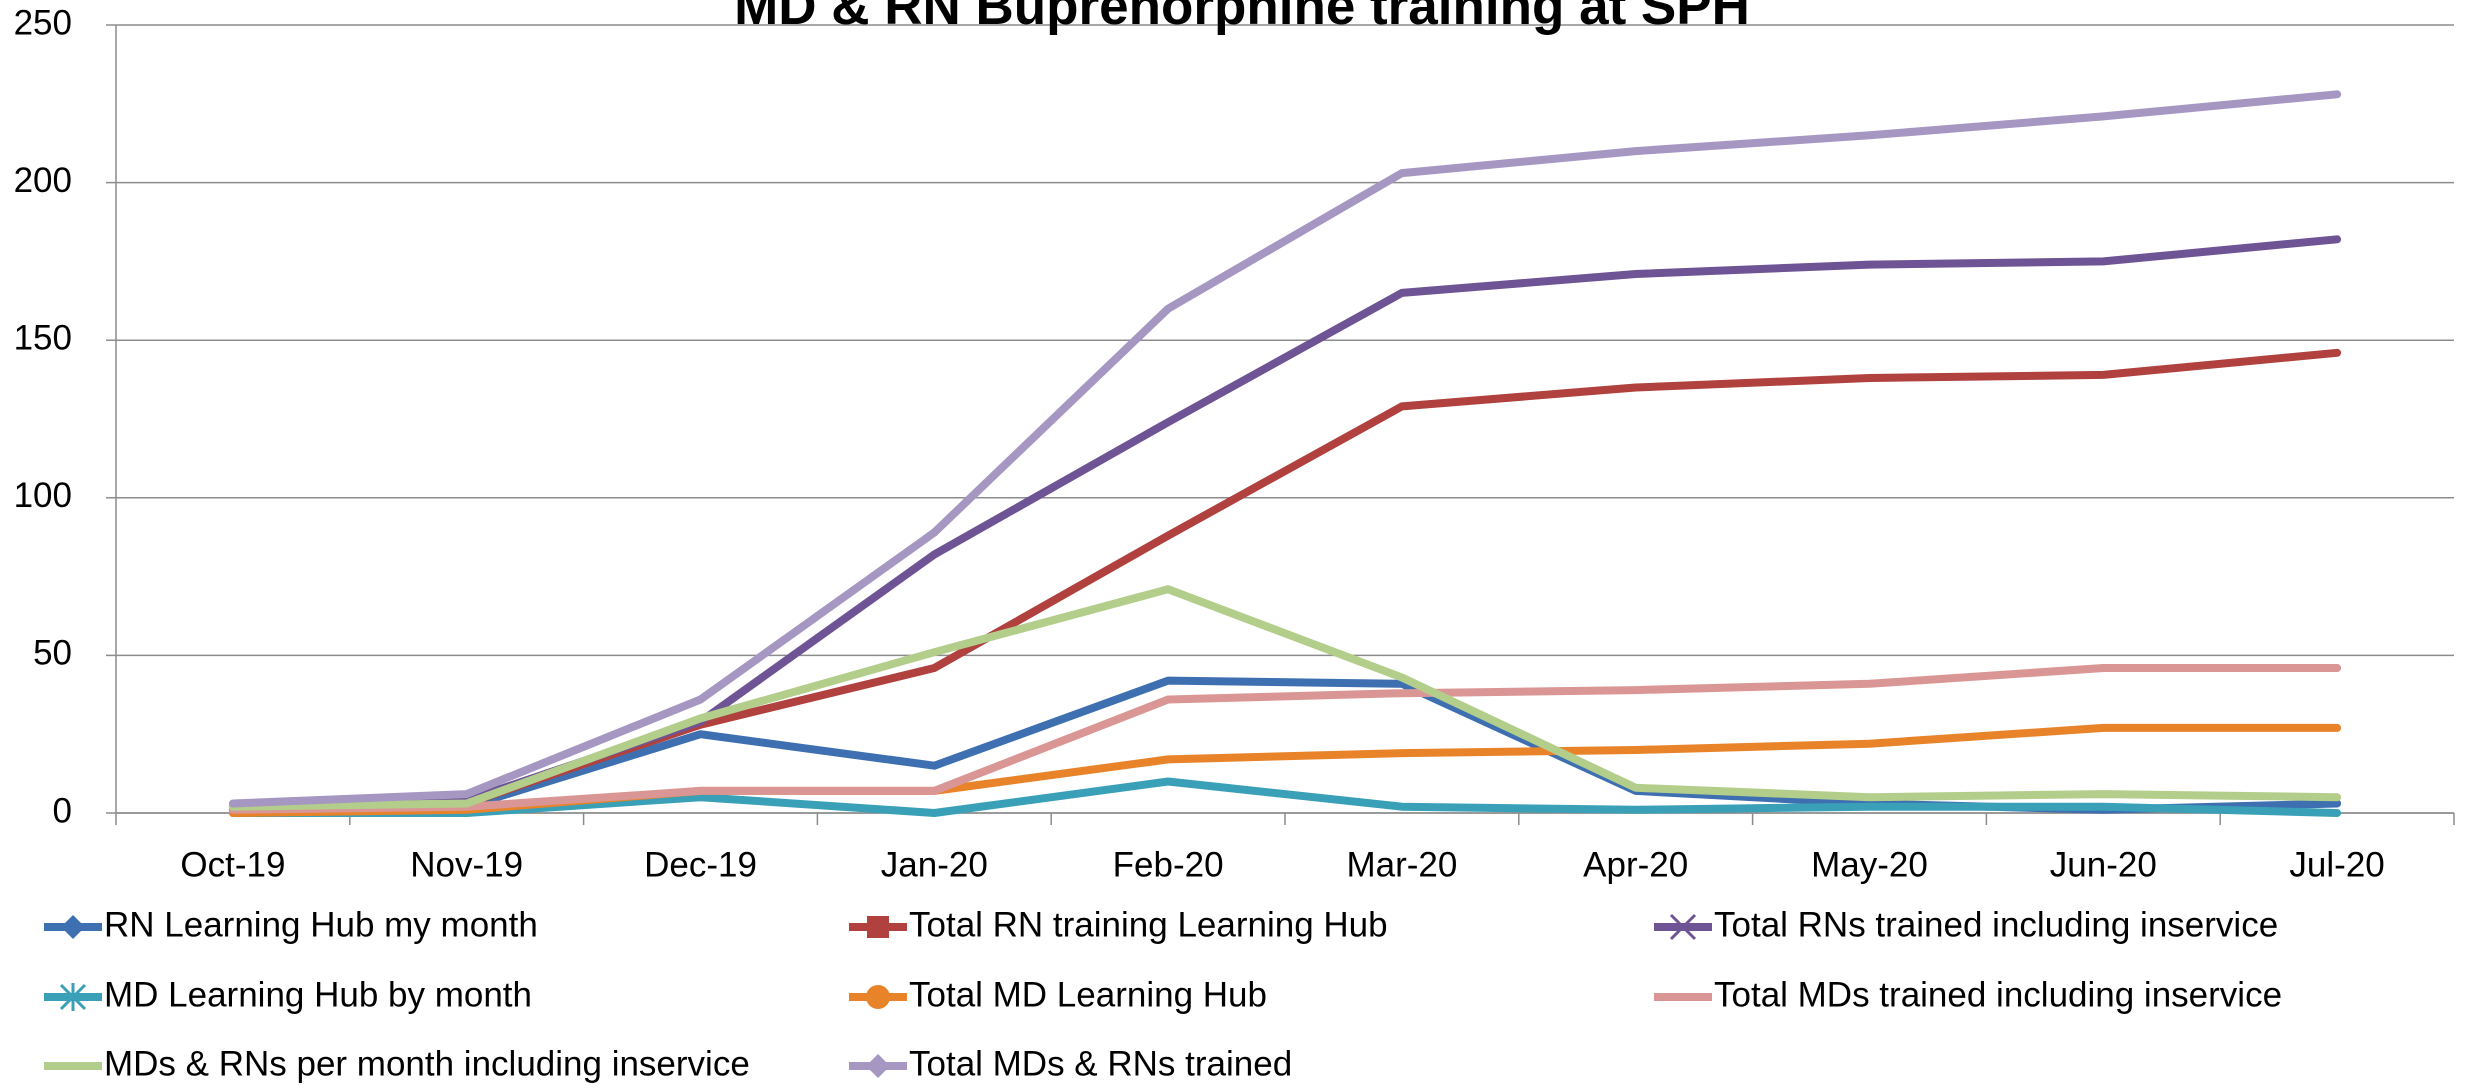  Describe the element at coordinates (43, 337) in the screenshot. I see `y-tick-label: 150` at that location.